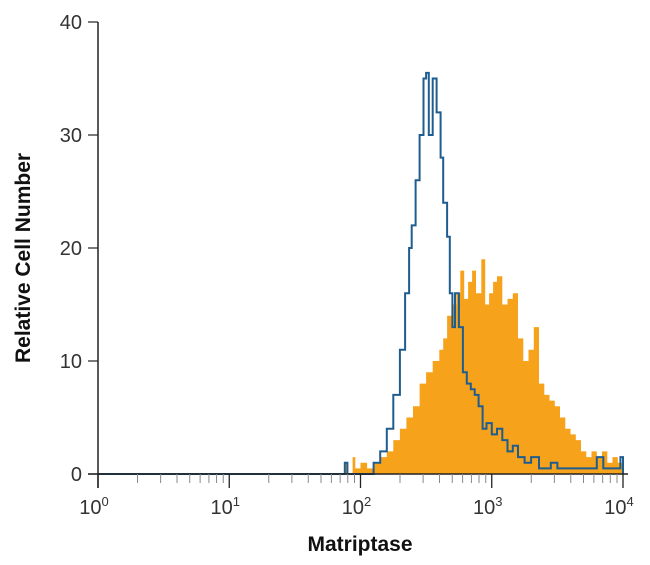 Image resolution: width=650 pixels, height=565 pixels. I want to click on y-tick-label: 40, so click(71, 23).